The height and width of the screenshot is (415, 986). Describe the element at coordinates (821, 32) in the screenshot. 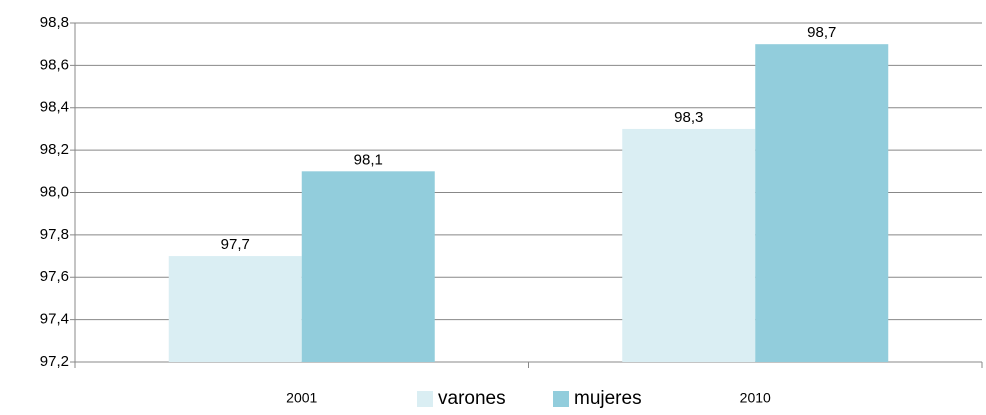

I see `value-label: 98,7` at that location.